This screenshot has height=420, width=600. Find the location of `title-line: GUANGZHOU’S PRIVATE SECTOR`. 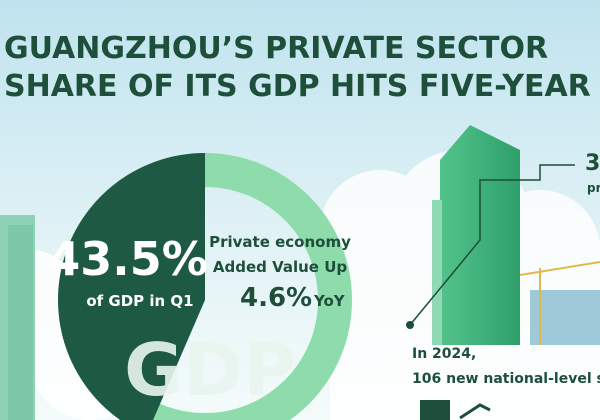

title-line: GUANGZHOU’S PRIVATE SECTOR is located at coordinates (276, 48).